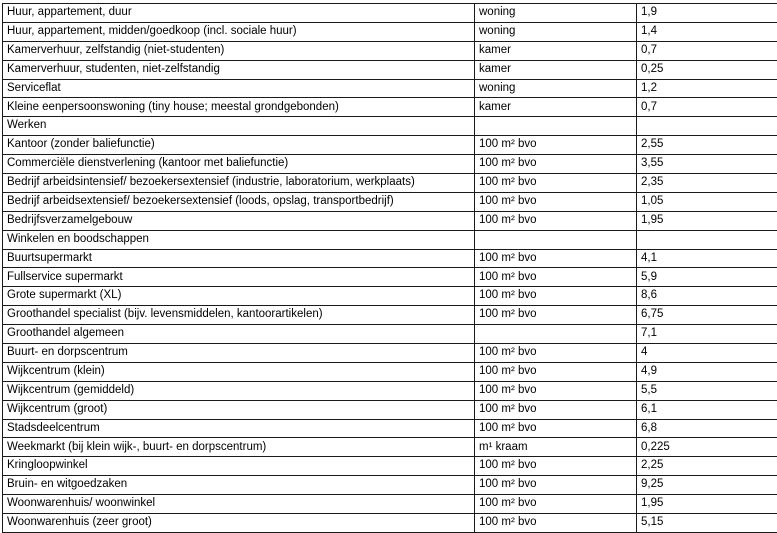 Image resolution: width=777 pixels, height=533 pixels. Describe the element at coordinates (707, 183) in the screenshot. I see `value-cell: 2,35` at that location.